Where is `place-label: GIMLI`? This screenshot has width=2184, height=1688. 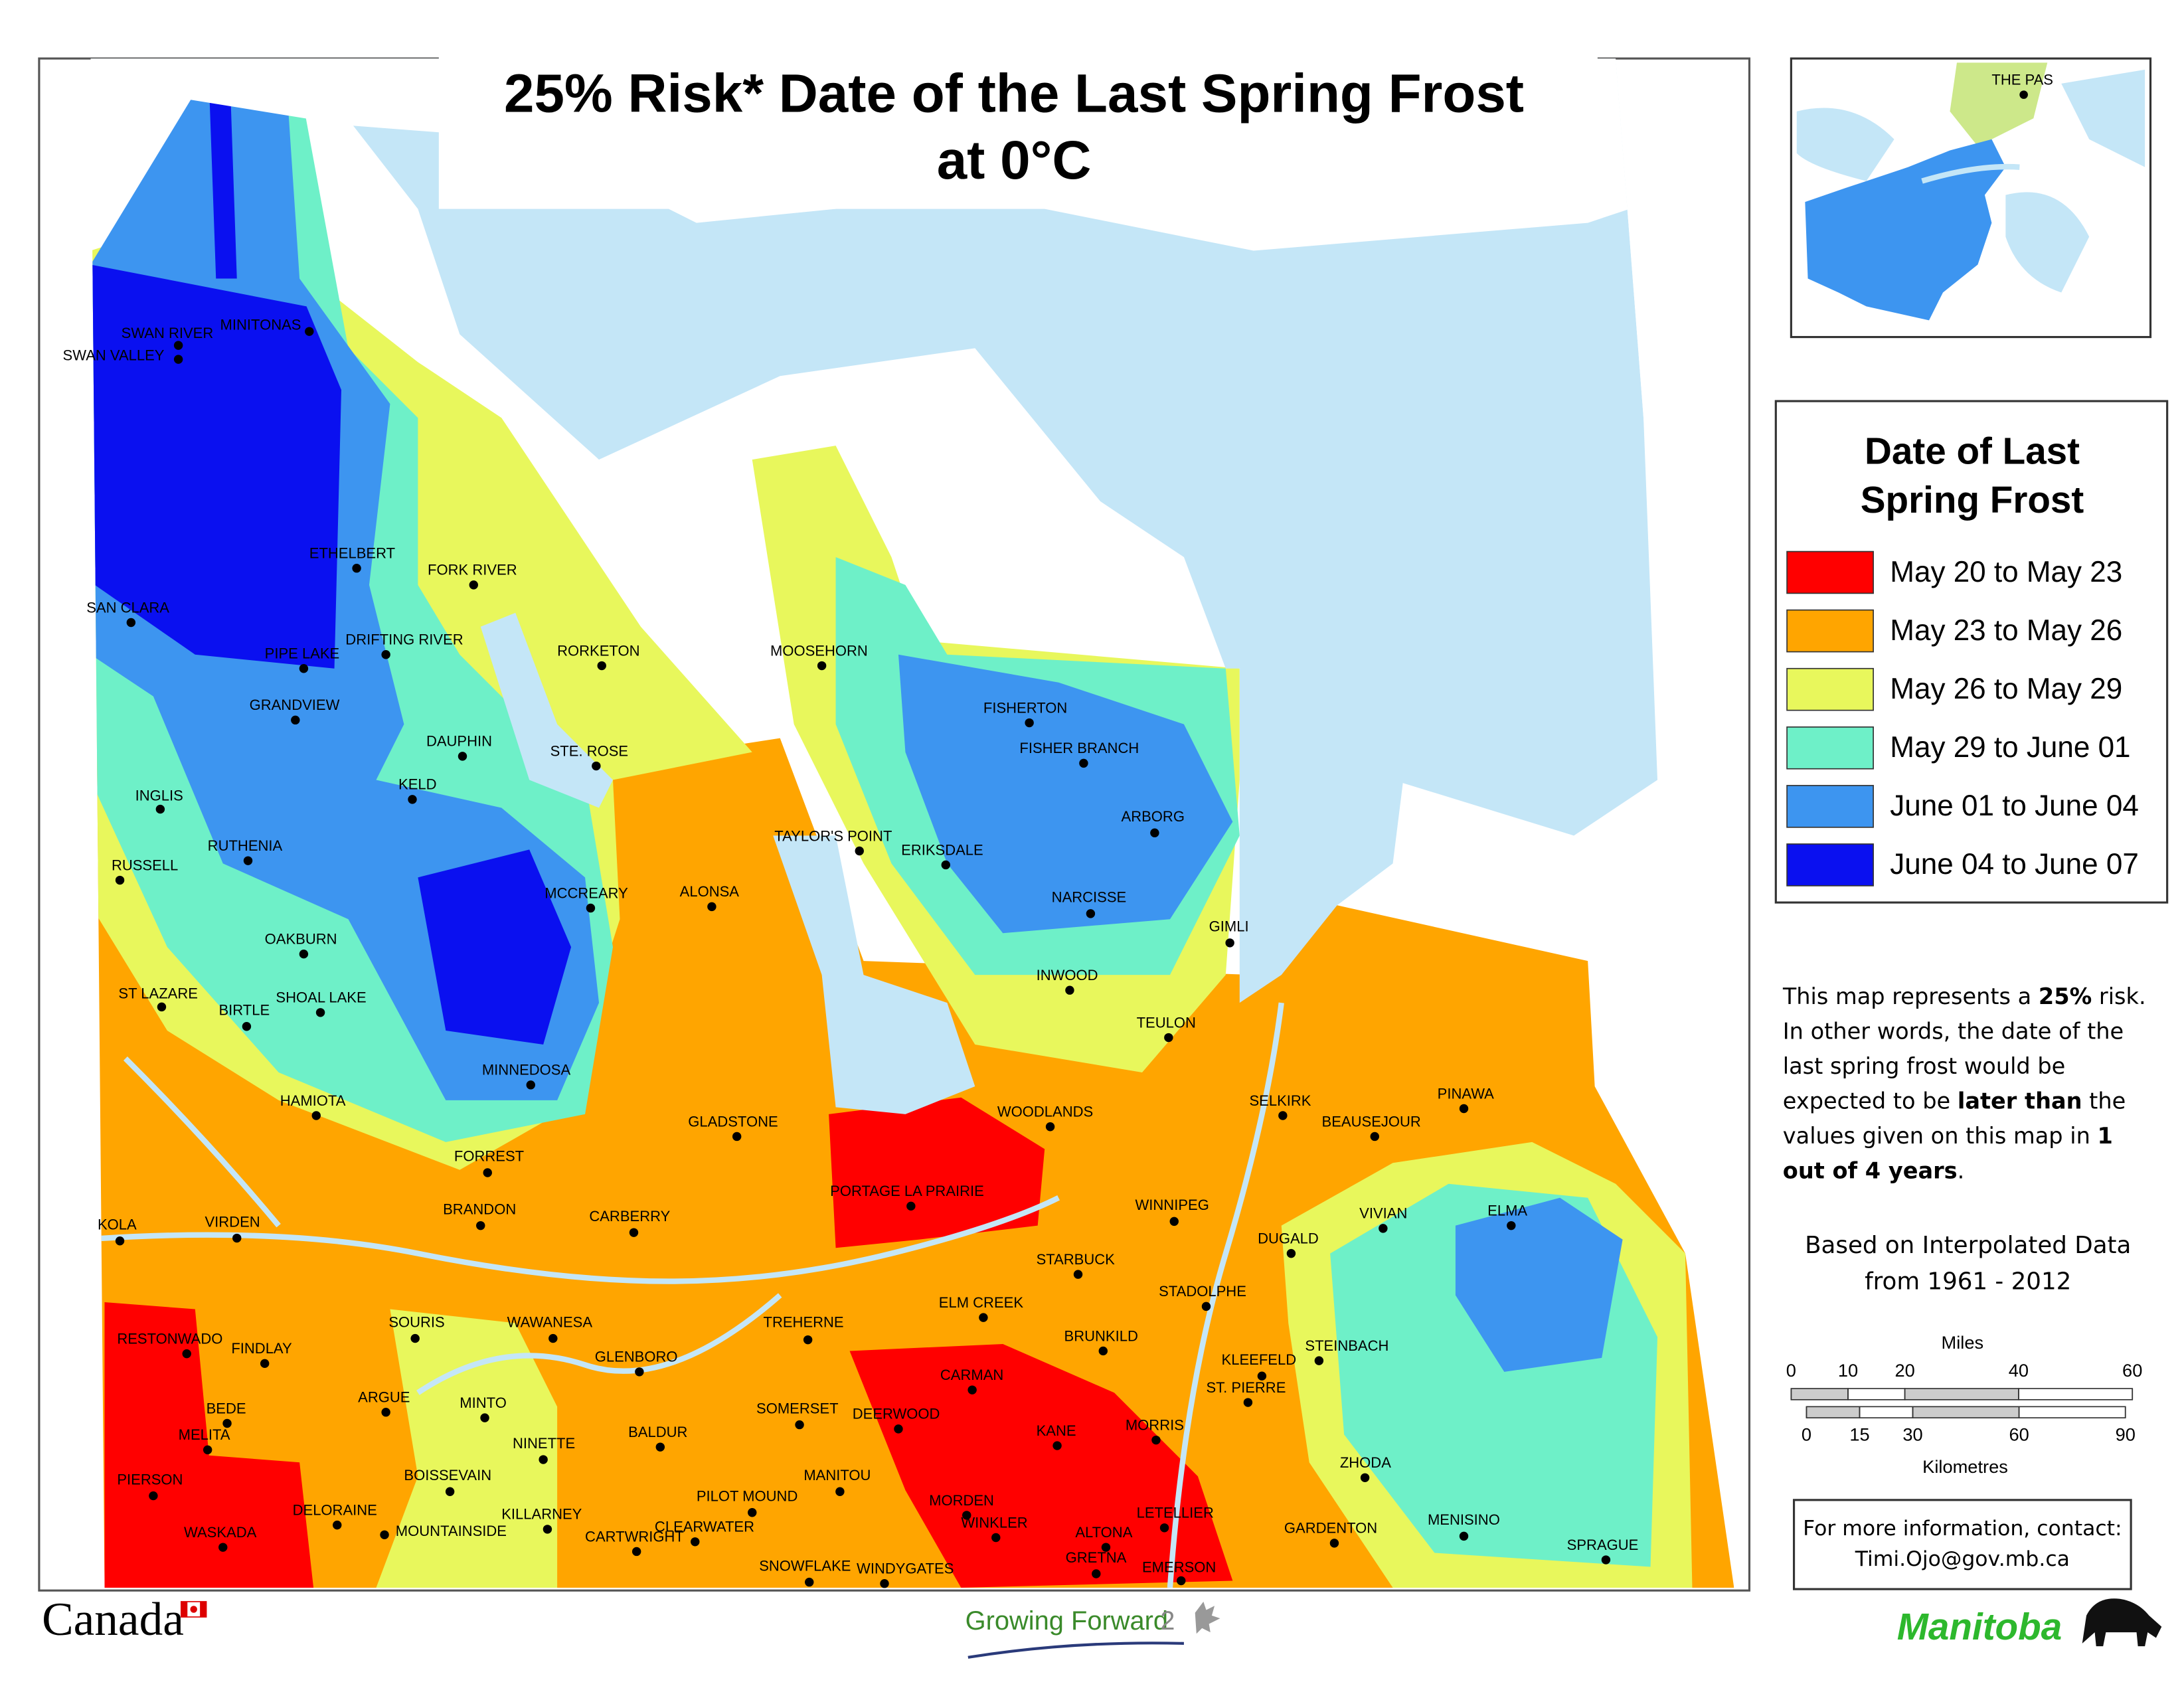
place-label: GIMLI is located at coordinates (1229, 926).